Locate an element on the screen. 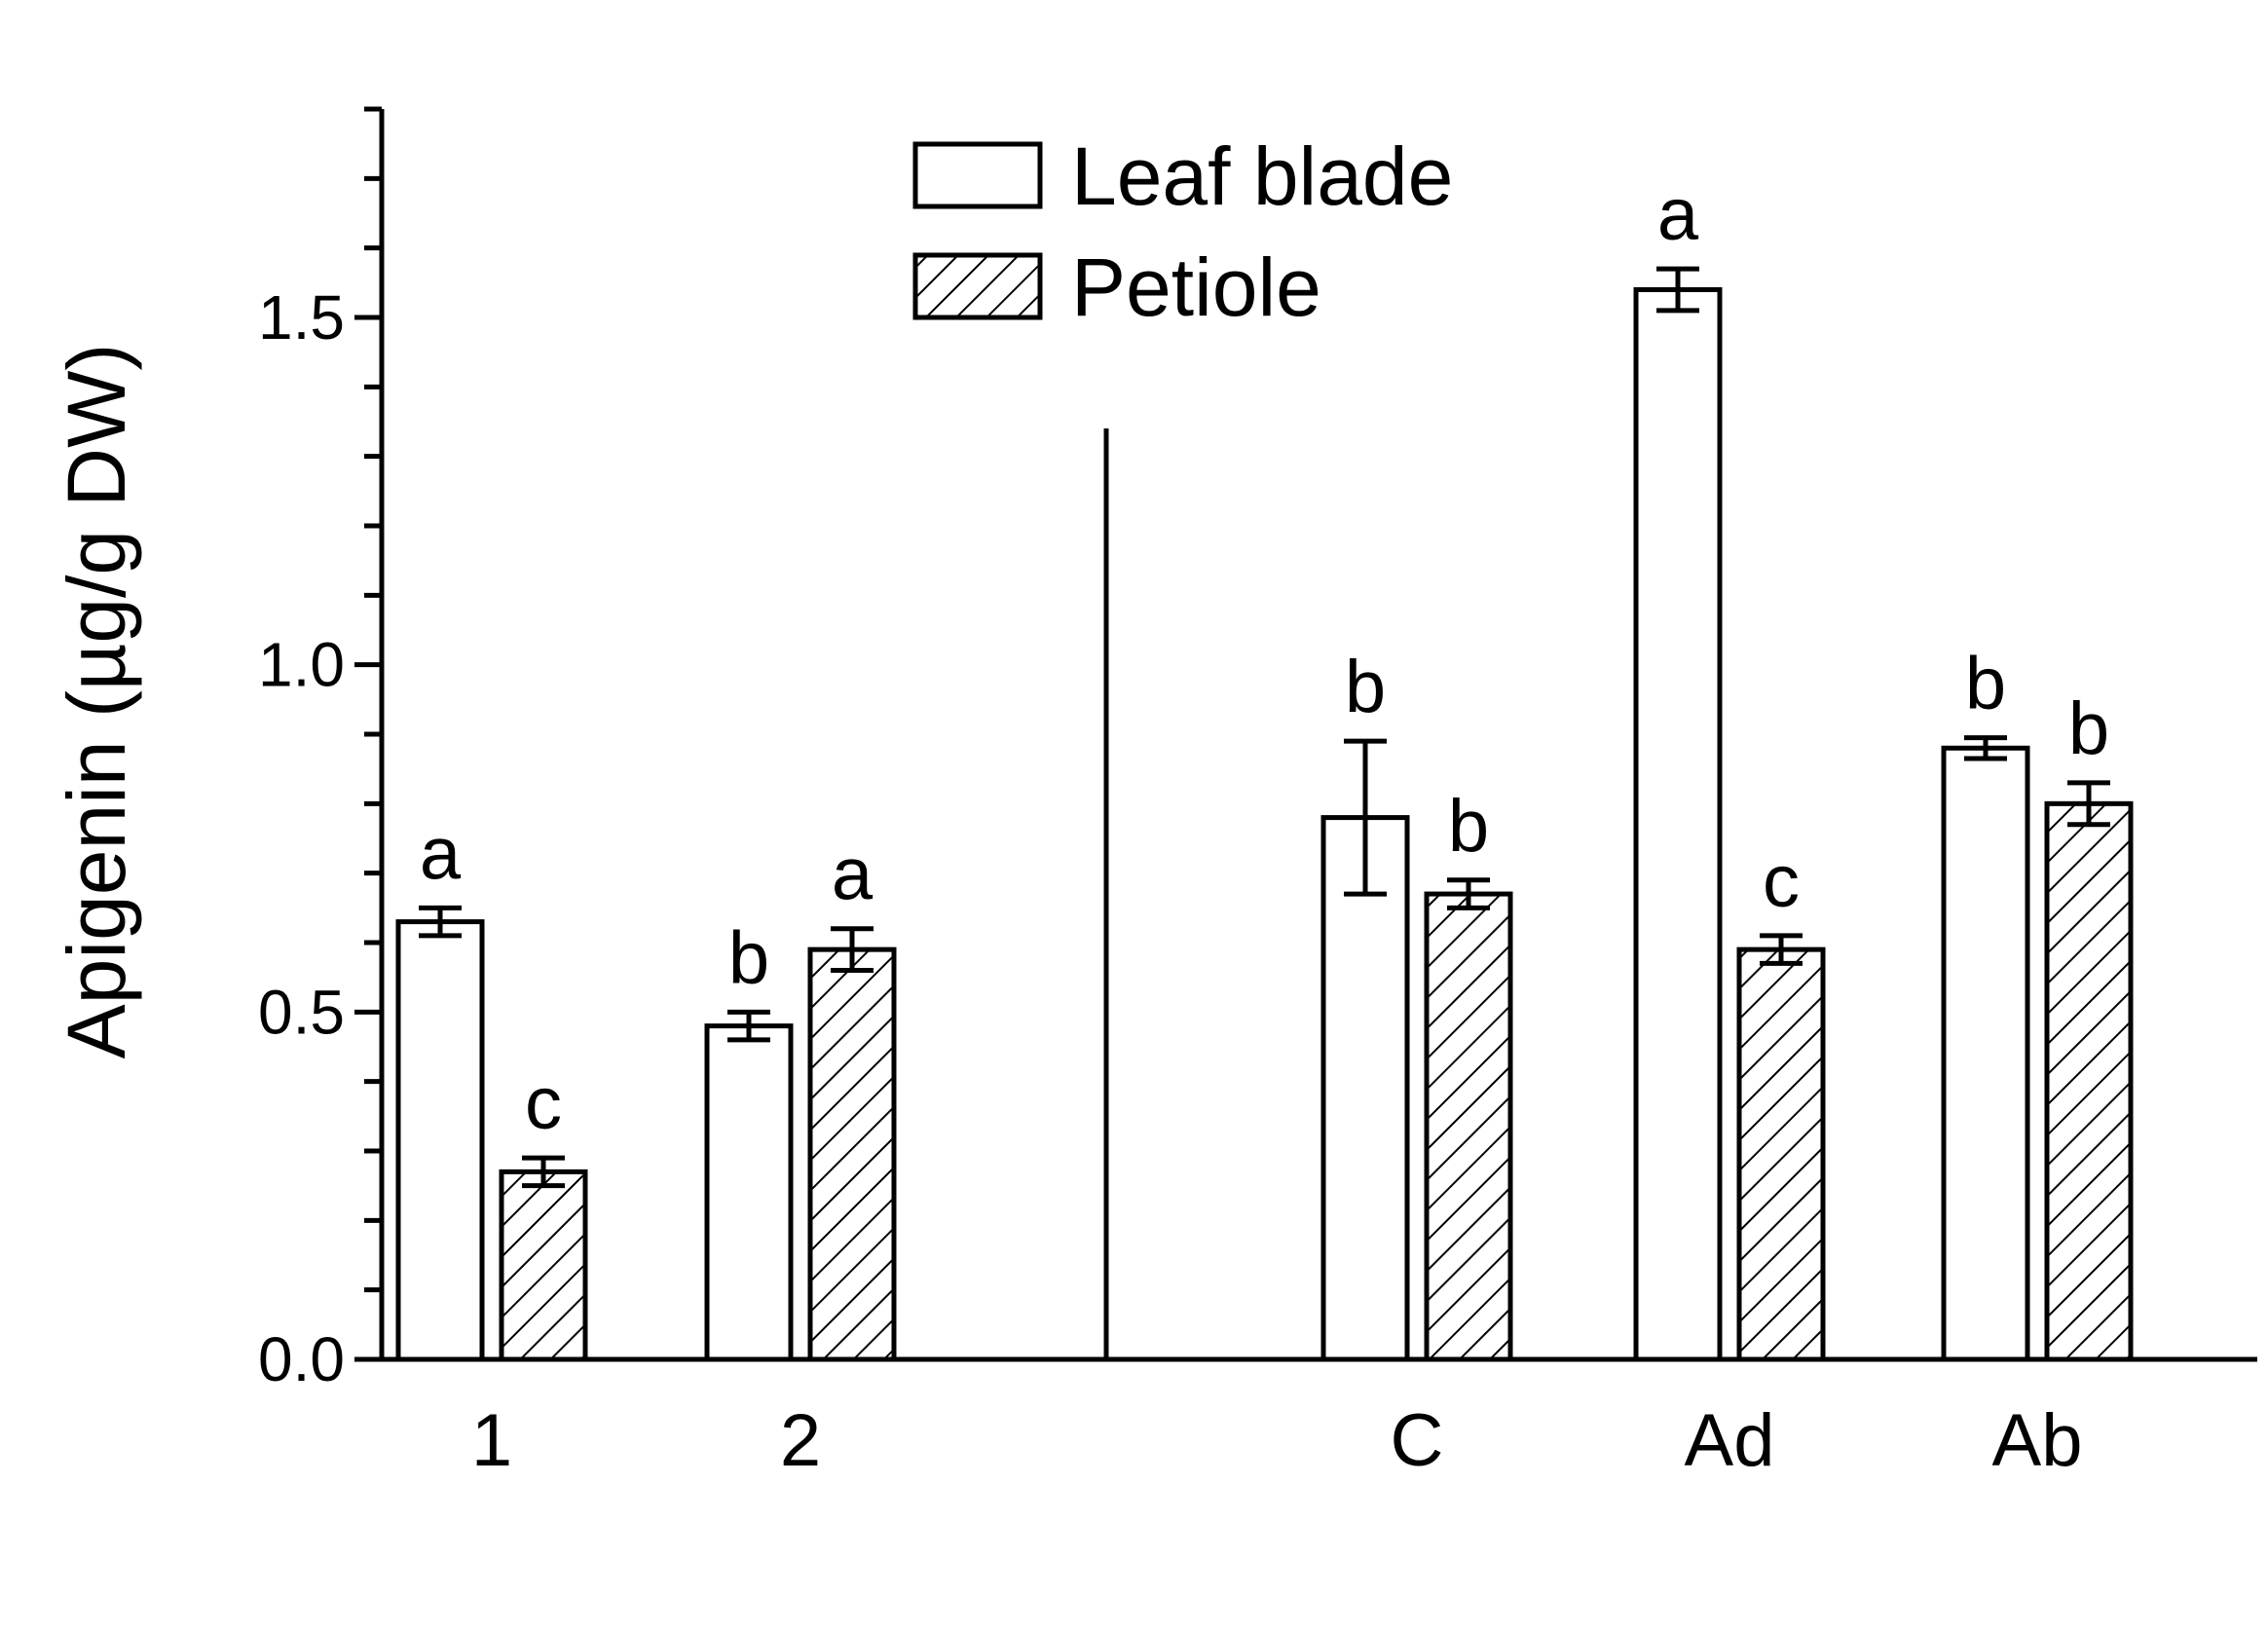  bar-petiole-ad is located at coordinates (1781, 1154).